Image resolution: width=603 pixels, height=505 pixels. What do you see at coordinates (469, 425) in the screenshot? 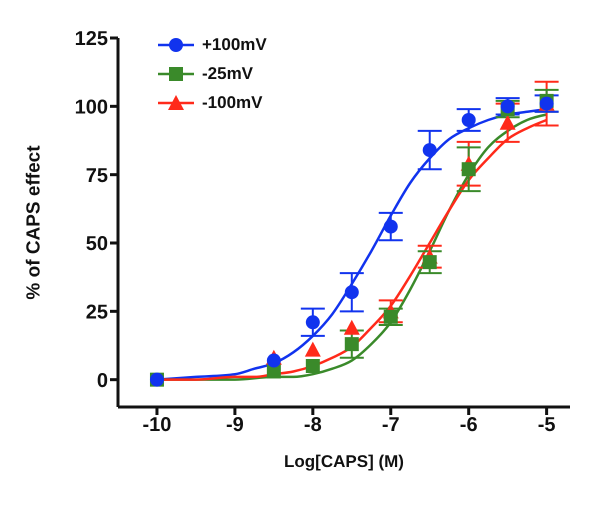
I see `x-tick-label: -6` at bounding box center [469, 425].